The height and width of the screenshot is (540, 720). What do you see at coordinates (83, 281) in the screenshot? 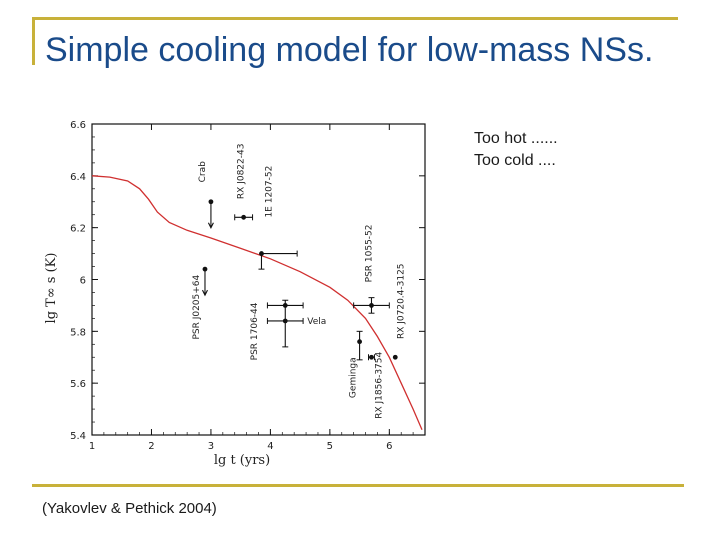
I see `y-tick-label-3: 6` at bounding box center [83, 281].